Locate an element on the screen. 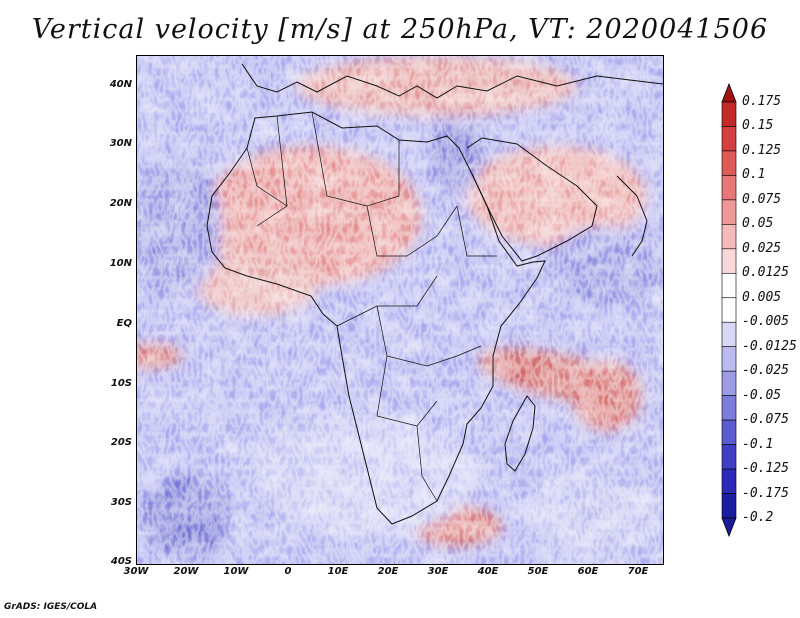 This screenshot has width=800, height=618. colorbar-tick-label: 0.125 is located at coordinates (762, 150).